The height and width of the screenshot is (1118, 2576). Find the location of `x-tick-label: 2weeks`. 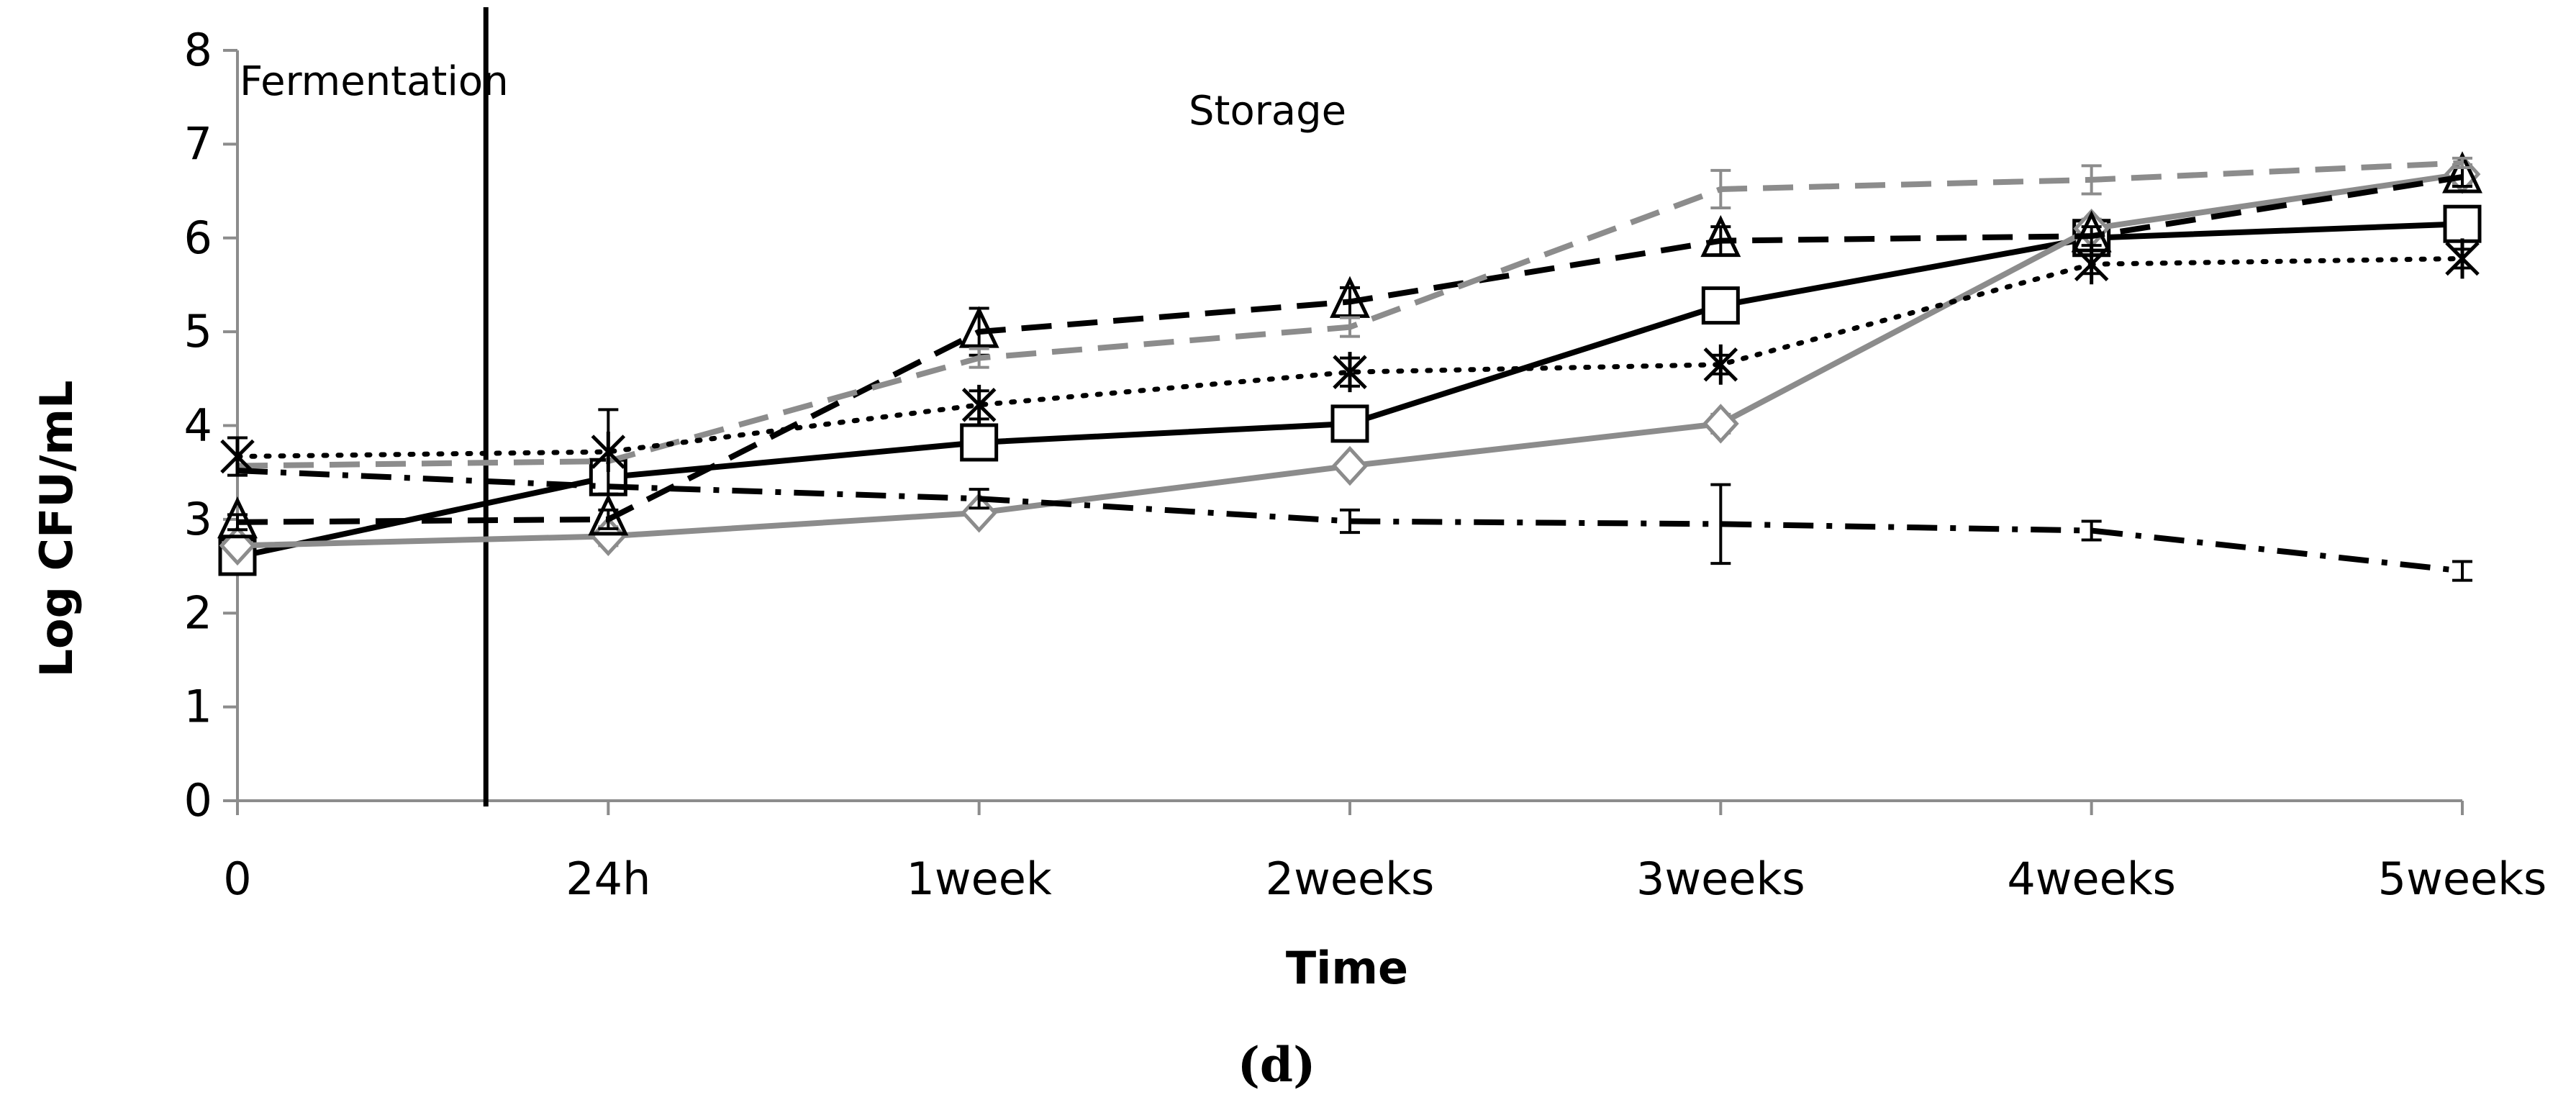

x-tick-label: 2weeks is located at coordinates (1350, 879).